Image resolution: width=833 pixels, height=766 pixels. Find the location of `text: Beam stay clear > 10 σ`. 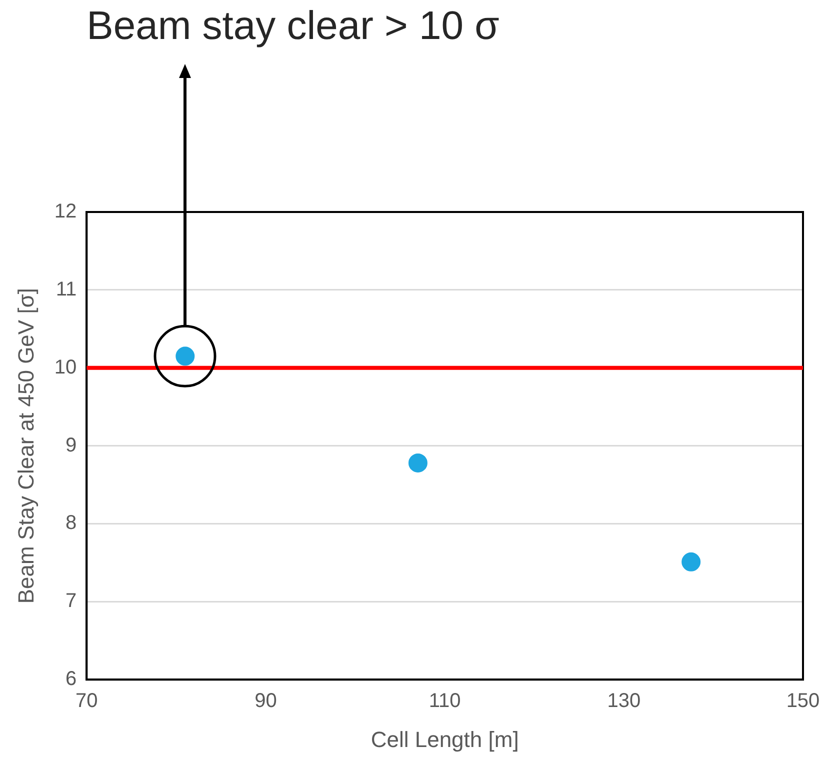

text: Beam stay clear > 10 σ is located at coordinates (293, 26).